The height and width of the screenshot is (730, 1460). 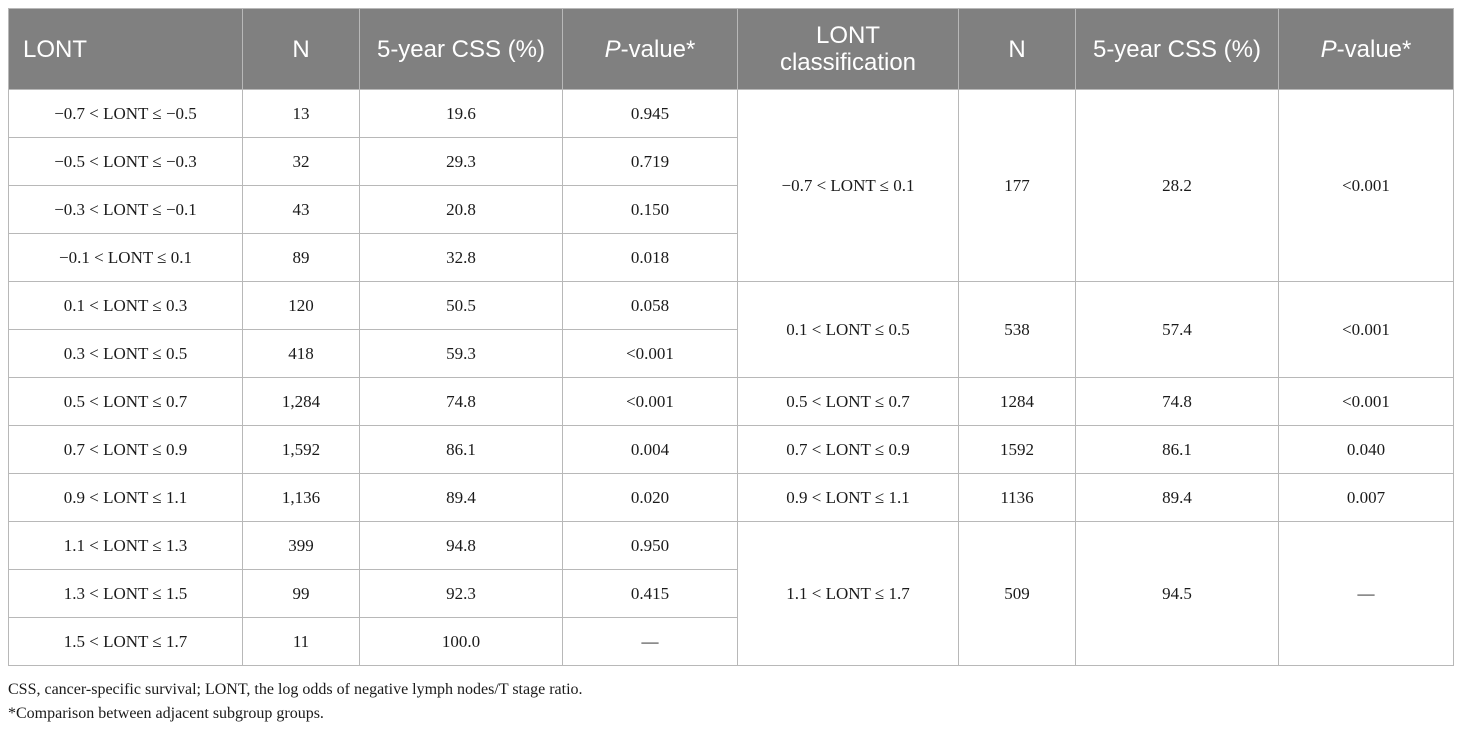 What do you see at coordinates (1017, 185) in the screenshot?
I see `cell-group-n: 177` at bounding box center [1017, 185].